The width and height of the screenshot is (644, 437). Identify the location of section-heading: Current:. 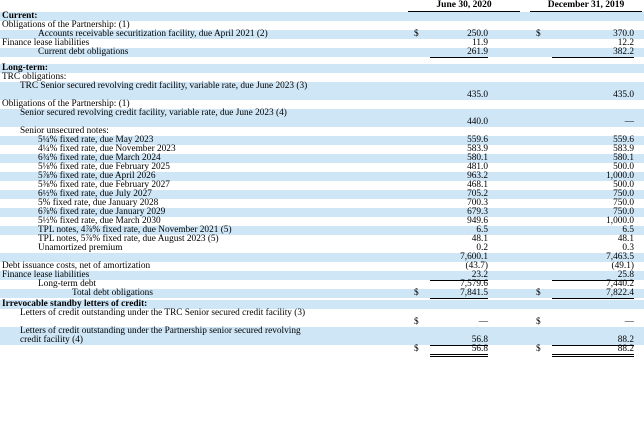
(20, 16).